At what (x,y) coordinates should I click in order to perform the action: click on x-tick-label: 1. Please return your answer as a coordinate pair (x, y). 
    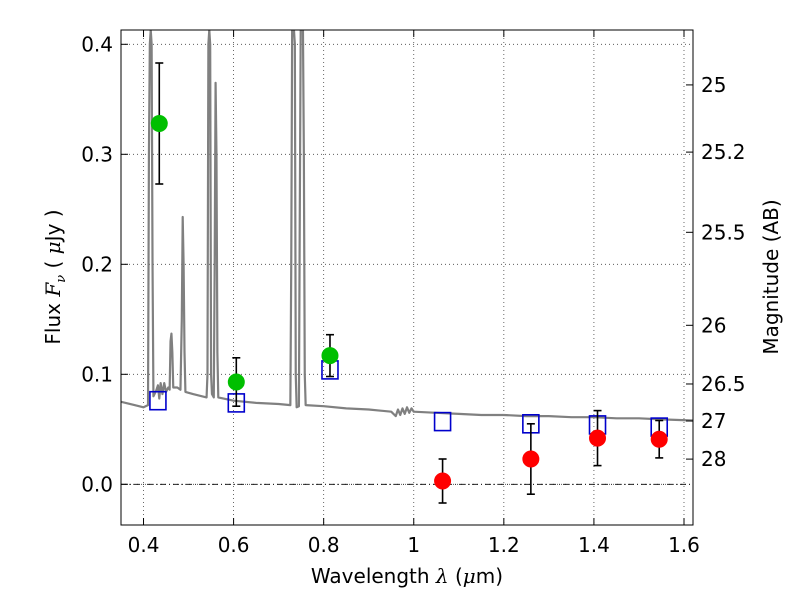
    Looking at the image, I should click on (413, 545).